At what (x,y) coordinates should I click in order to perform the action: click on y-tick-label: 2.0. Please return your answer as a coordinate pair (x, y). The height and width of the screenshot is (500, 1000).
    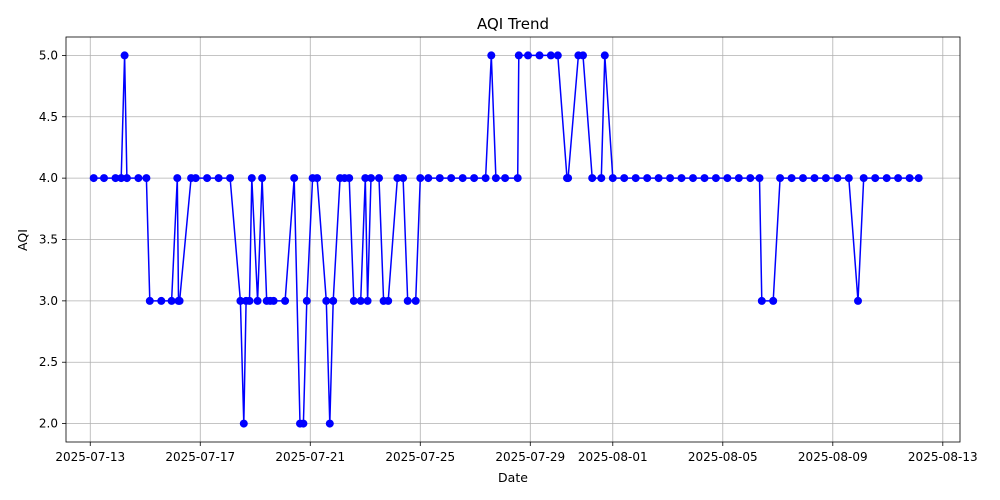
    Looking at the image, I should click on (48, 424).